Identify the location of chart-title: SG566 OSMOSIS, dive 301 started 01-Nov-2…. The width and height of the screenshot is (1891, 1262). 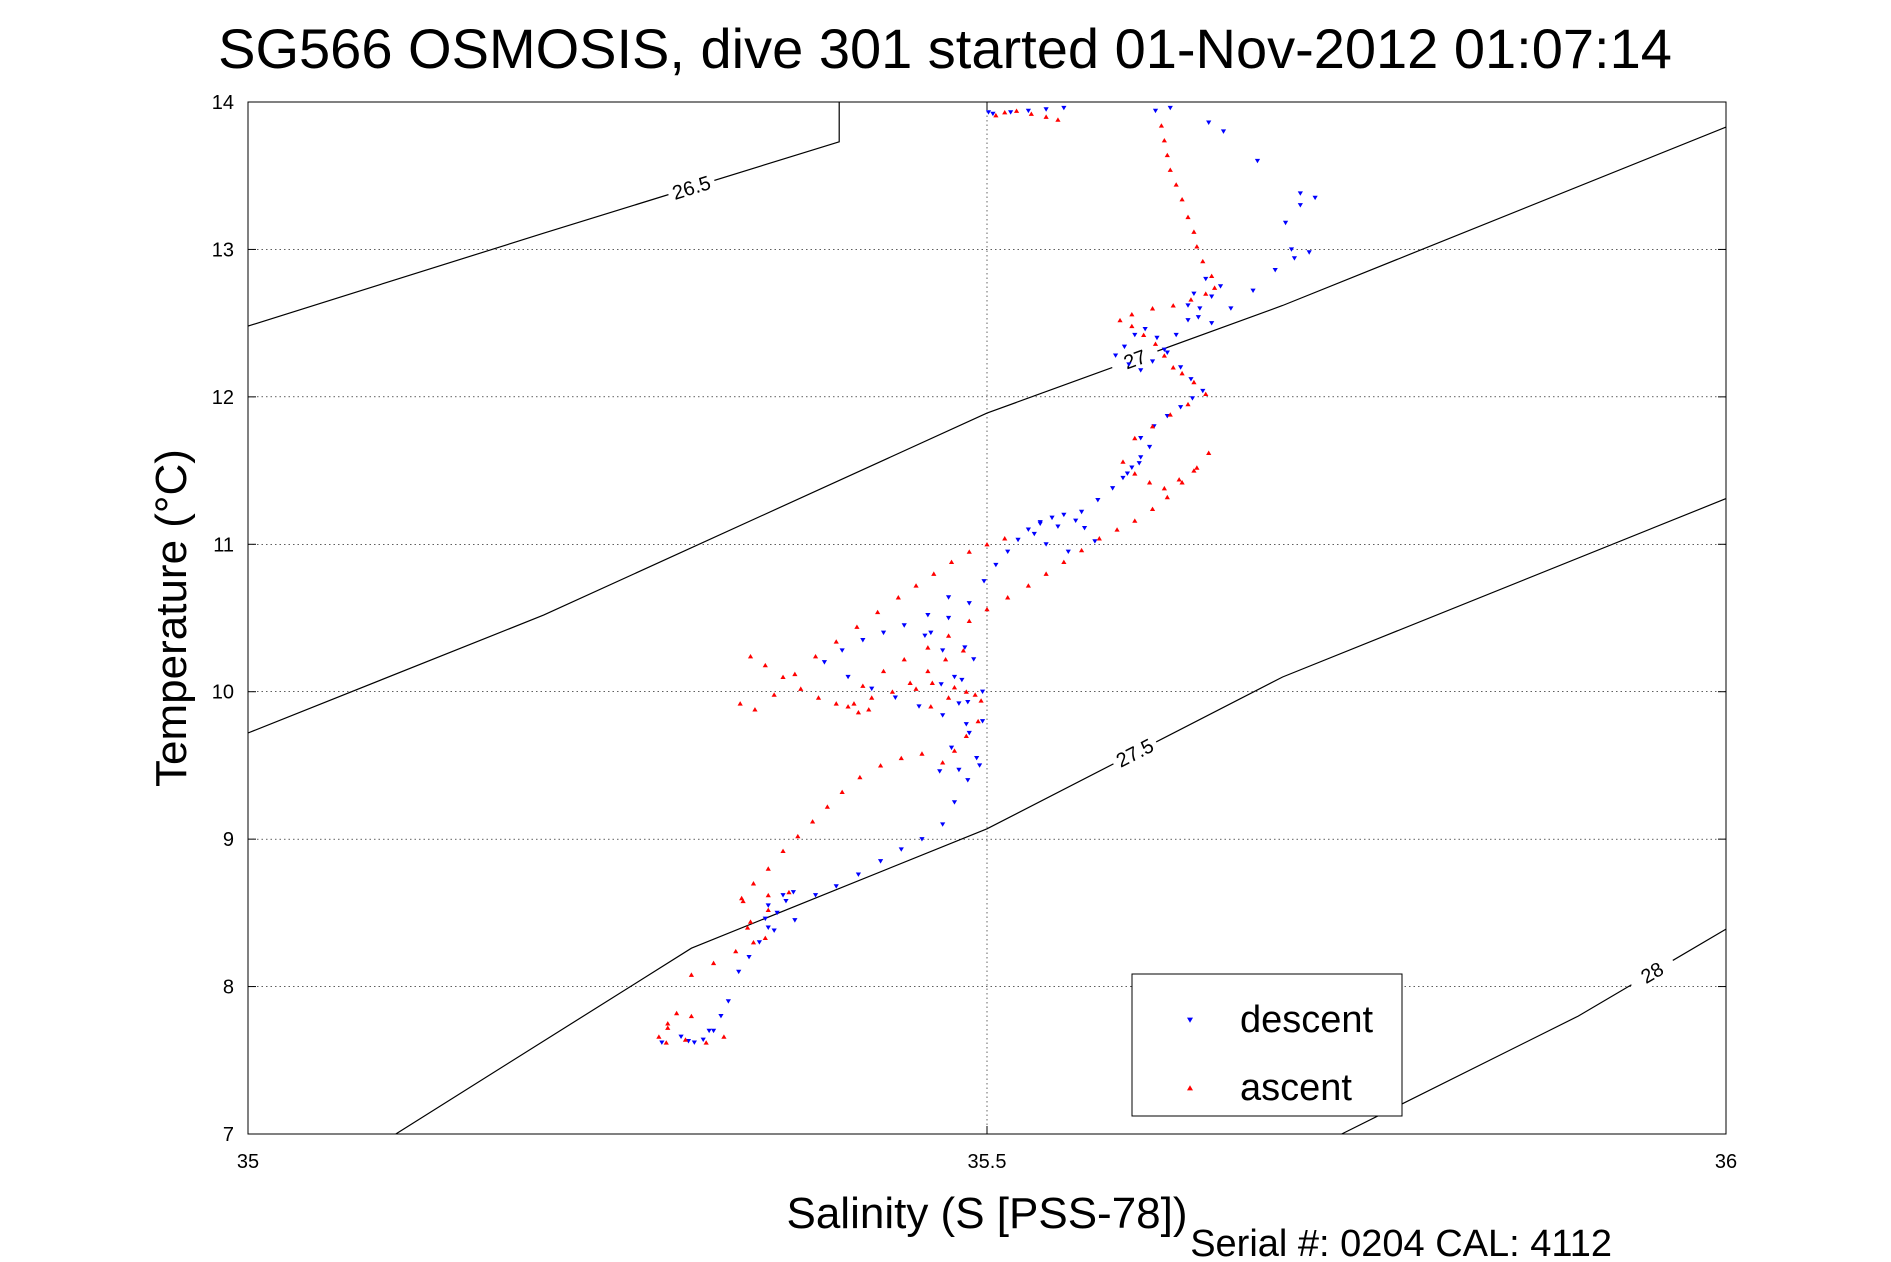
(945, 48).